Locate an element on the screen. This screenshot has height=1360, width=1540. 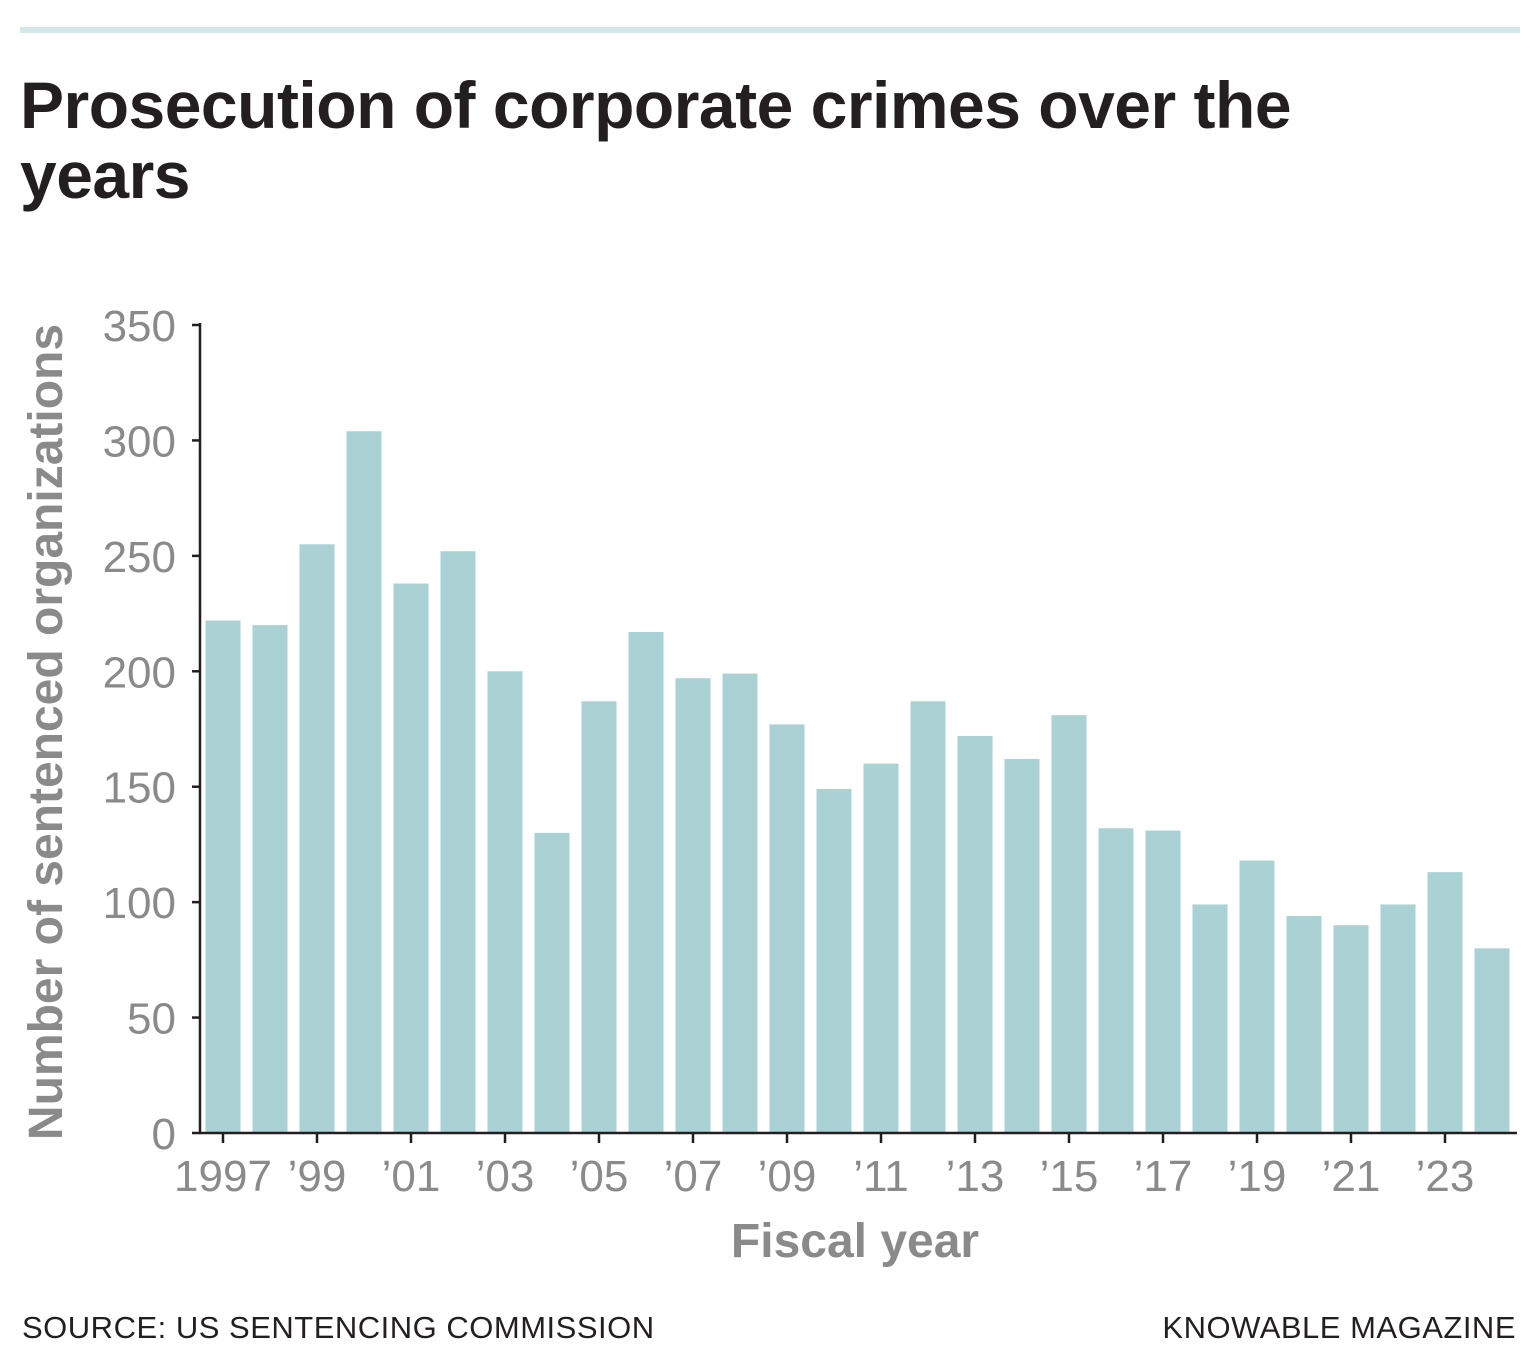
bar-2017 is located at coordinates (1163, 981).